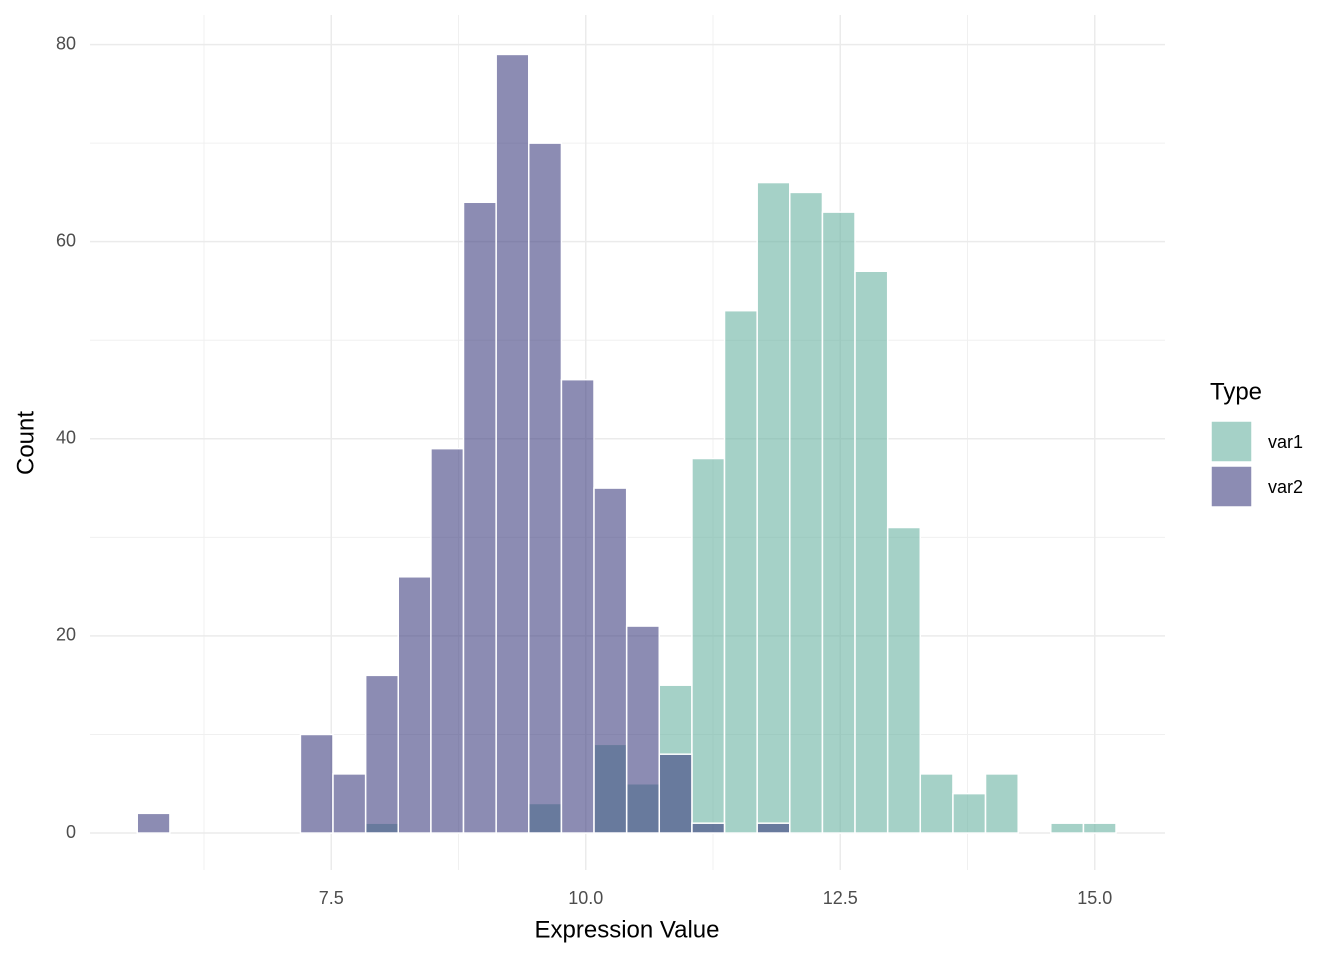 The height and width of the screenshot is (960, 1344). Describe the element at coordinates (627, 929) in the screenshot. I see `x-axis-title: Expression Value` at that location.